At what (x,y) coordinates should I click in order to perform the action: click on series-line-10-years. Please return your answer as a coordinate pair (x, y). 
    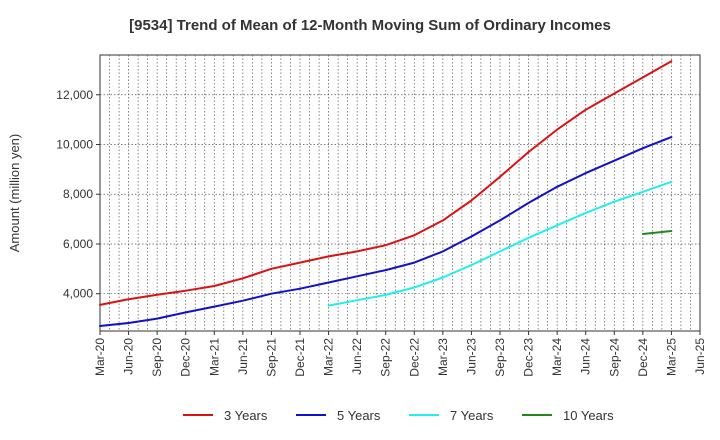
    Looking at the image, I should click on (657, 232).